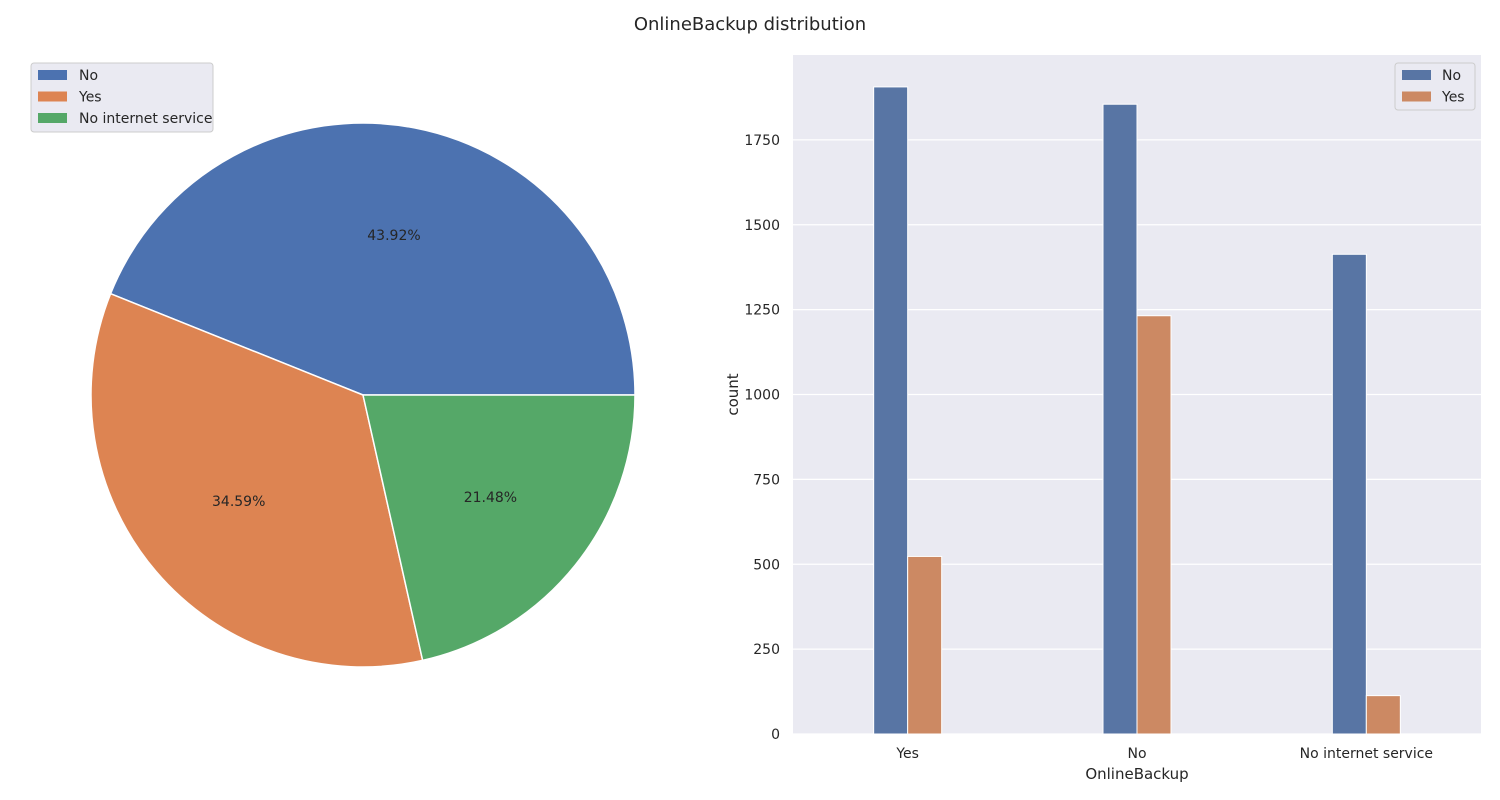 This screenshot has height=800, width=1500. I want to click on y-tick-label: 1750, so click(762, 141).